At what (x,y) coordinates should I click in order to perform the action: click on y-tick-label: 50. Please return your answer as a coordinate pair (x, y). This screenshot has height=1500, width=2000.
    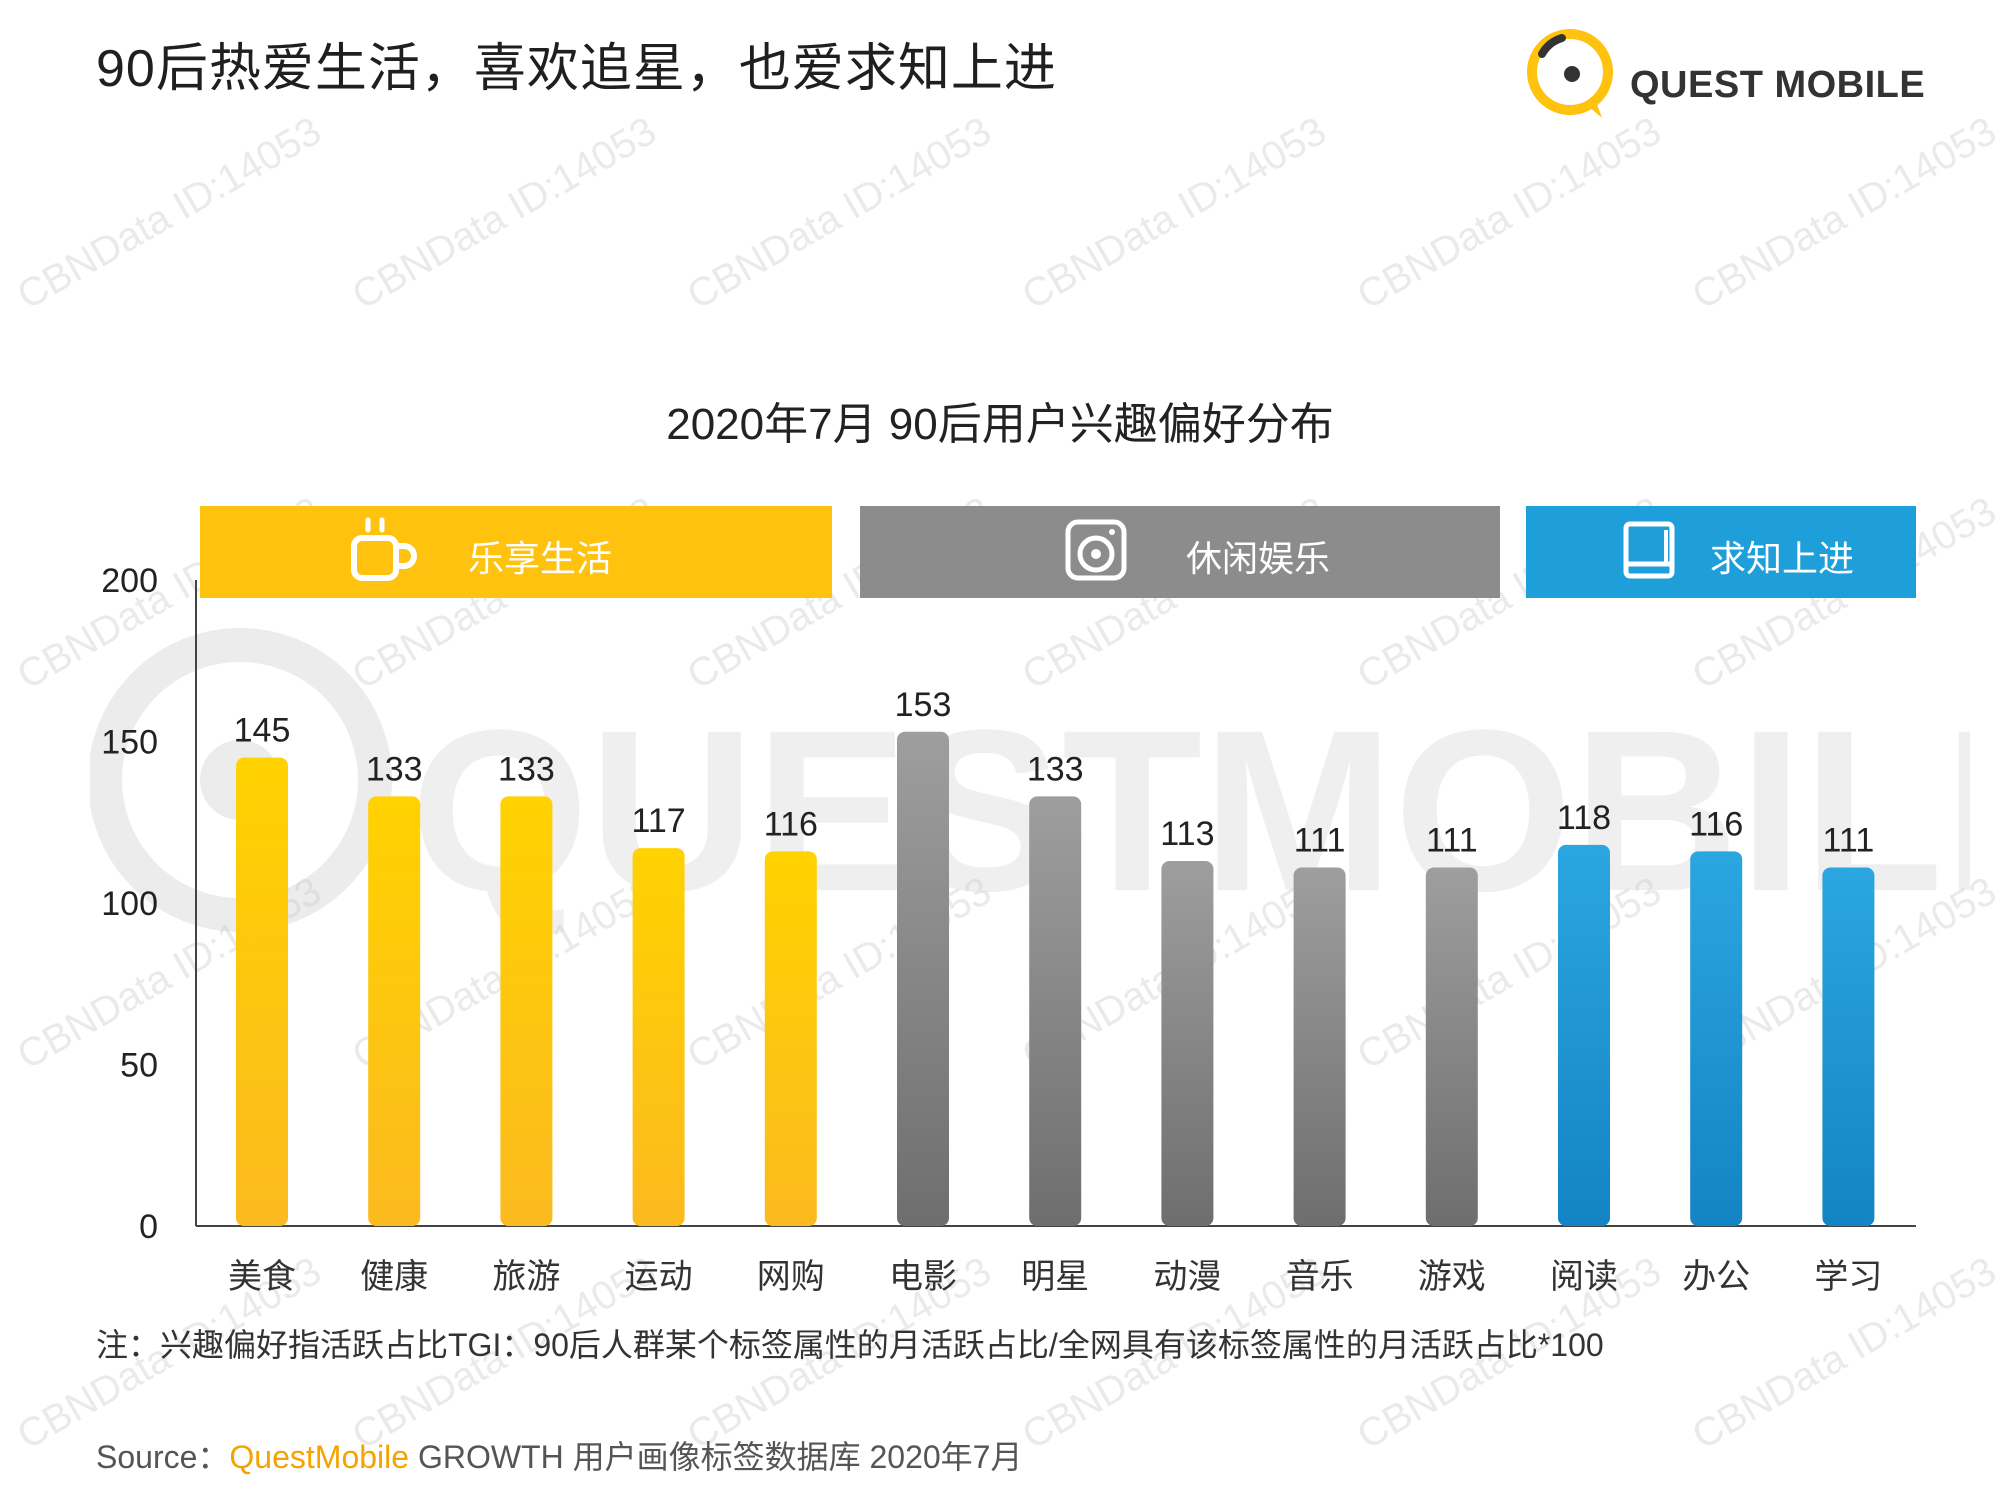
    Looking at the image, I should click on (139, 1066).